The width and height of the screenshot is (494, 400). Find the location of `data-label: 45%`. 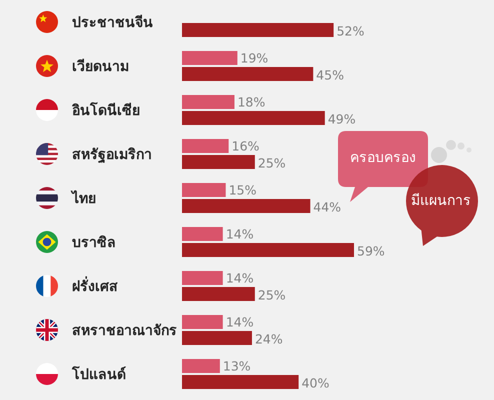

data-label: 45% is located at coordinates (330, 75).